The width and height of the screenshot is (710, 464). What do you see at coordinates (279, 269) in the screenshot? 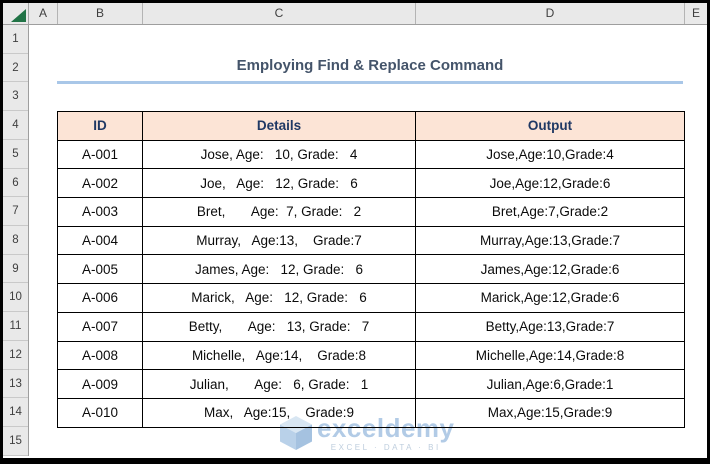
I see `cell-details: James, Age: 12, Grade: 6` at bounding box center [279, 269].